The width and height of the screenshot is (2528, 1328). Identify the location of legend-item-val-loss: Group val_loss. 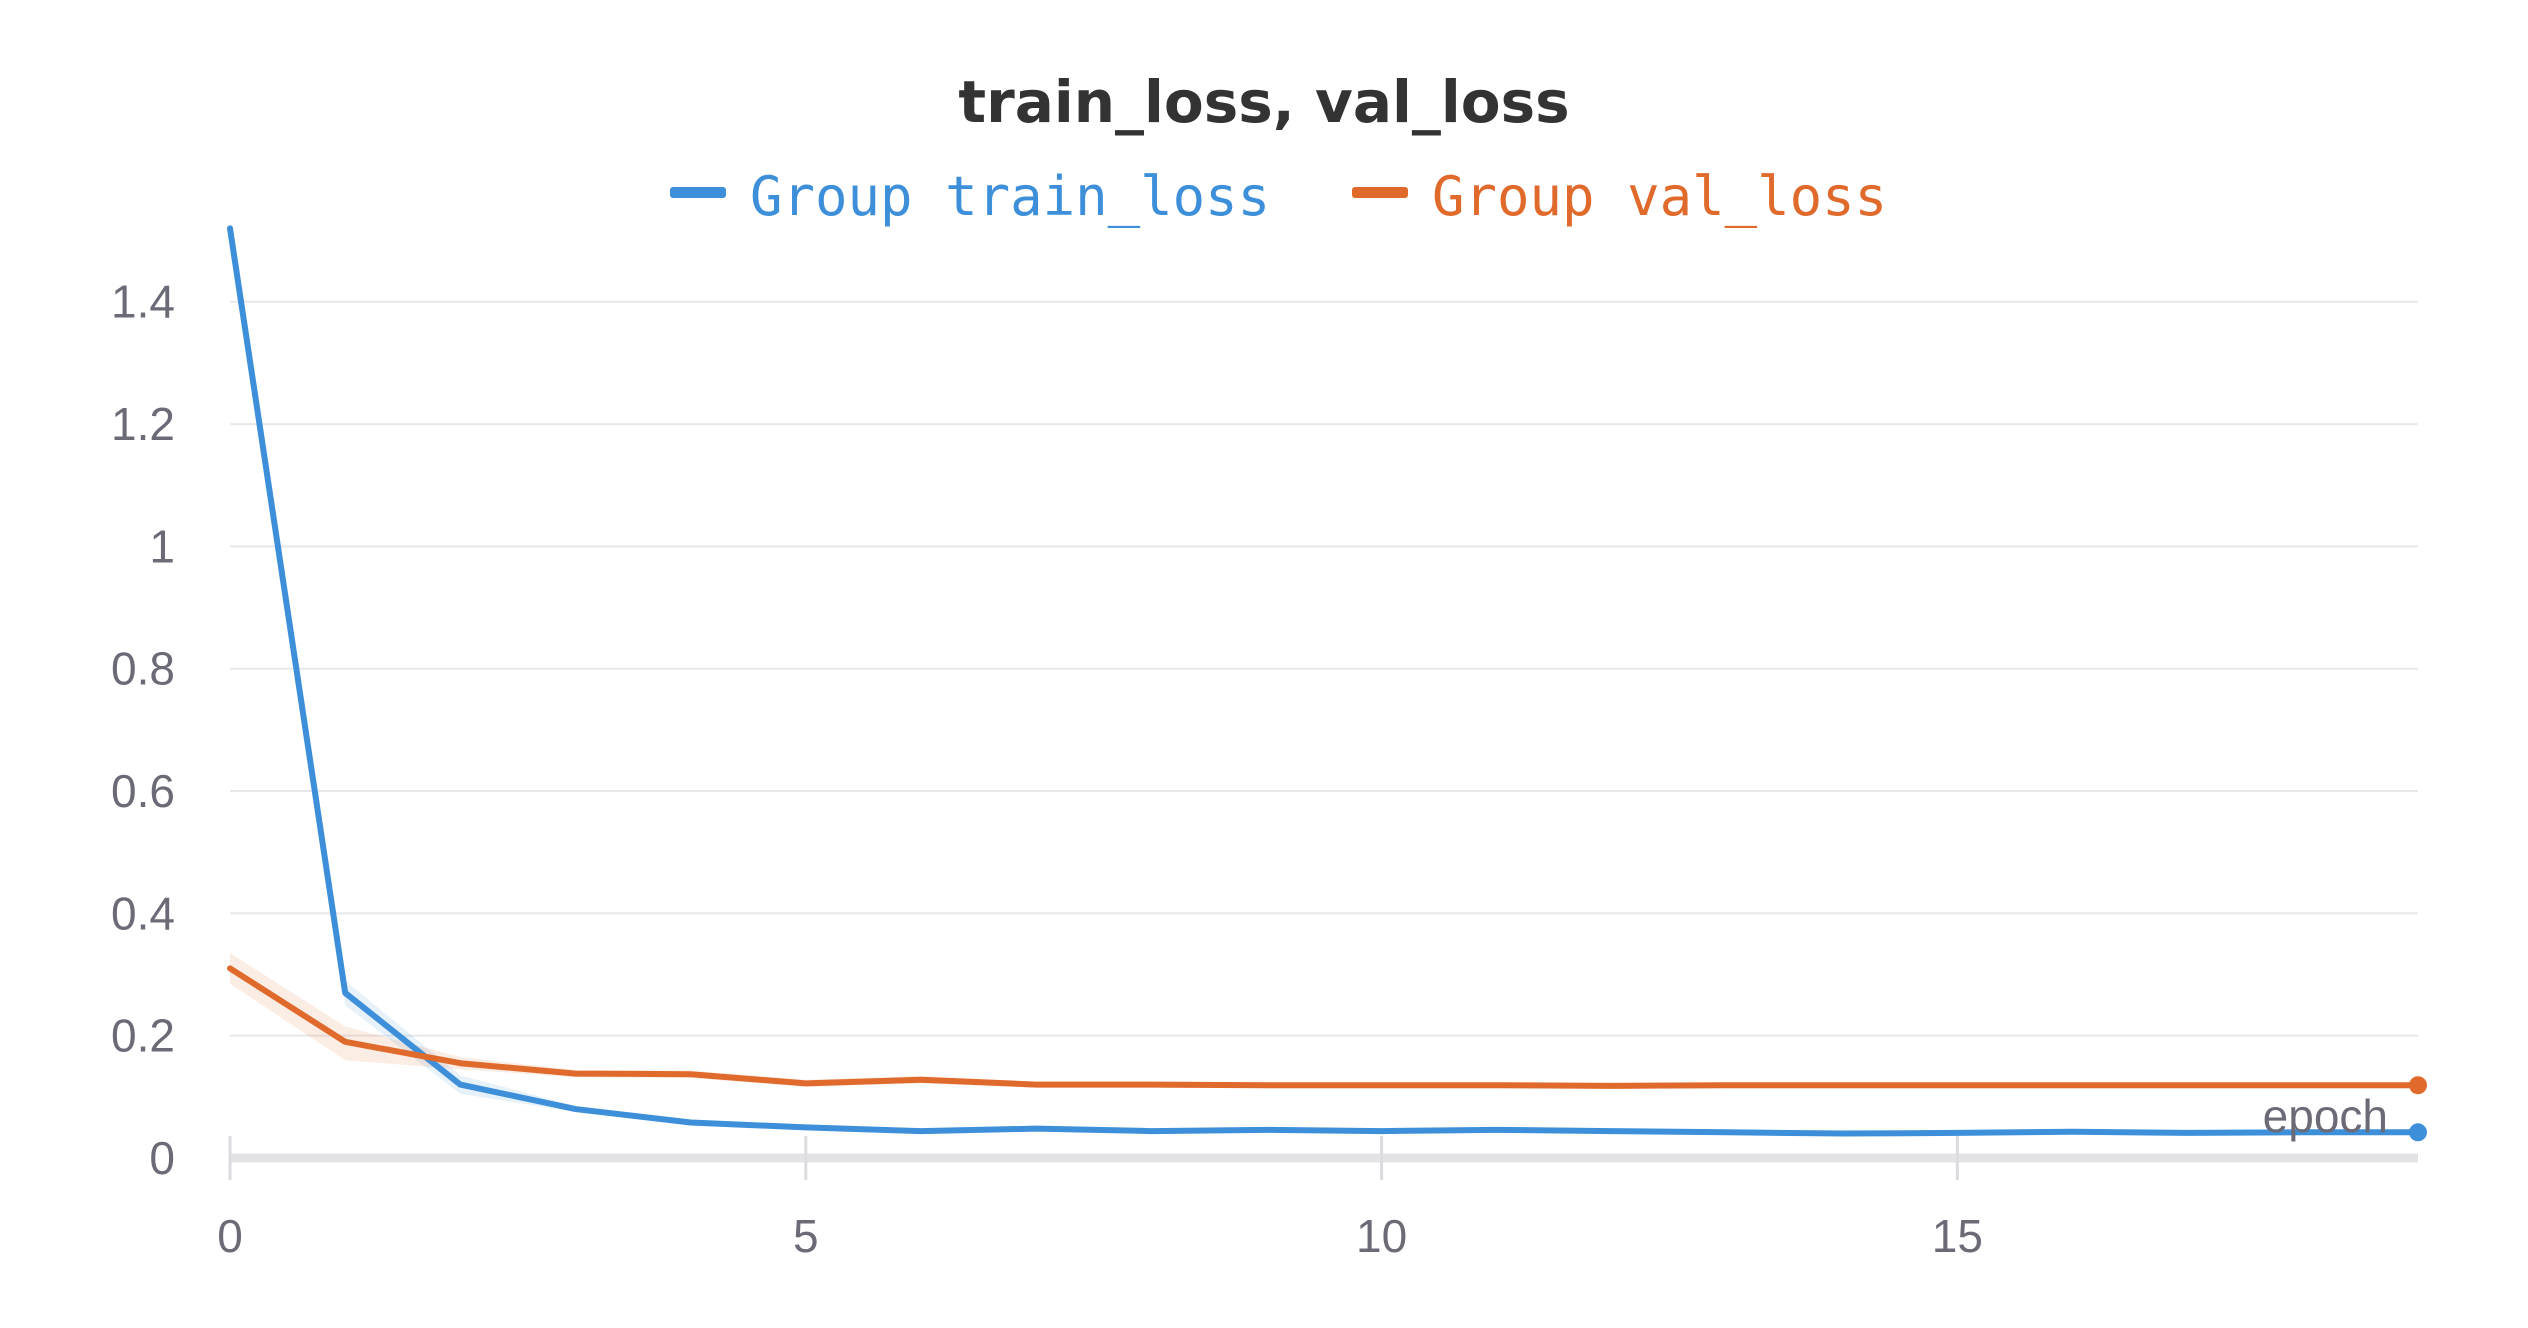
(1619, 196).